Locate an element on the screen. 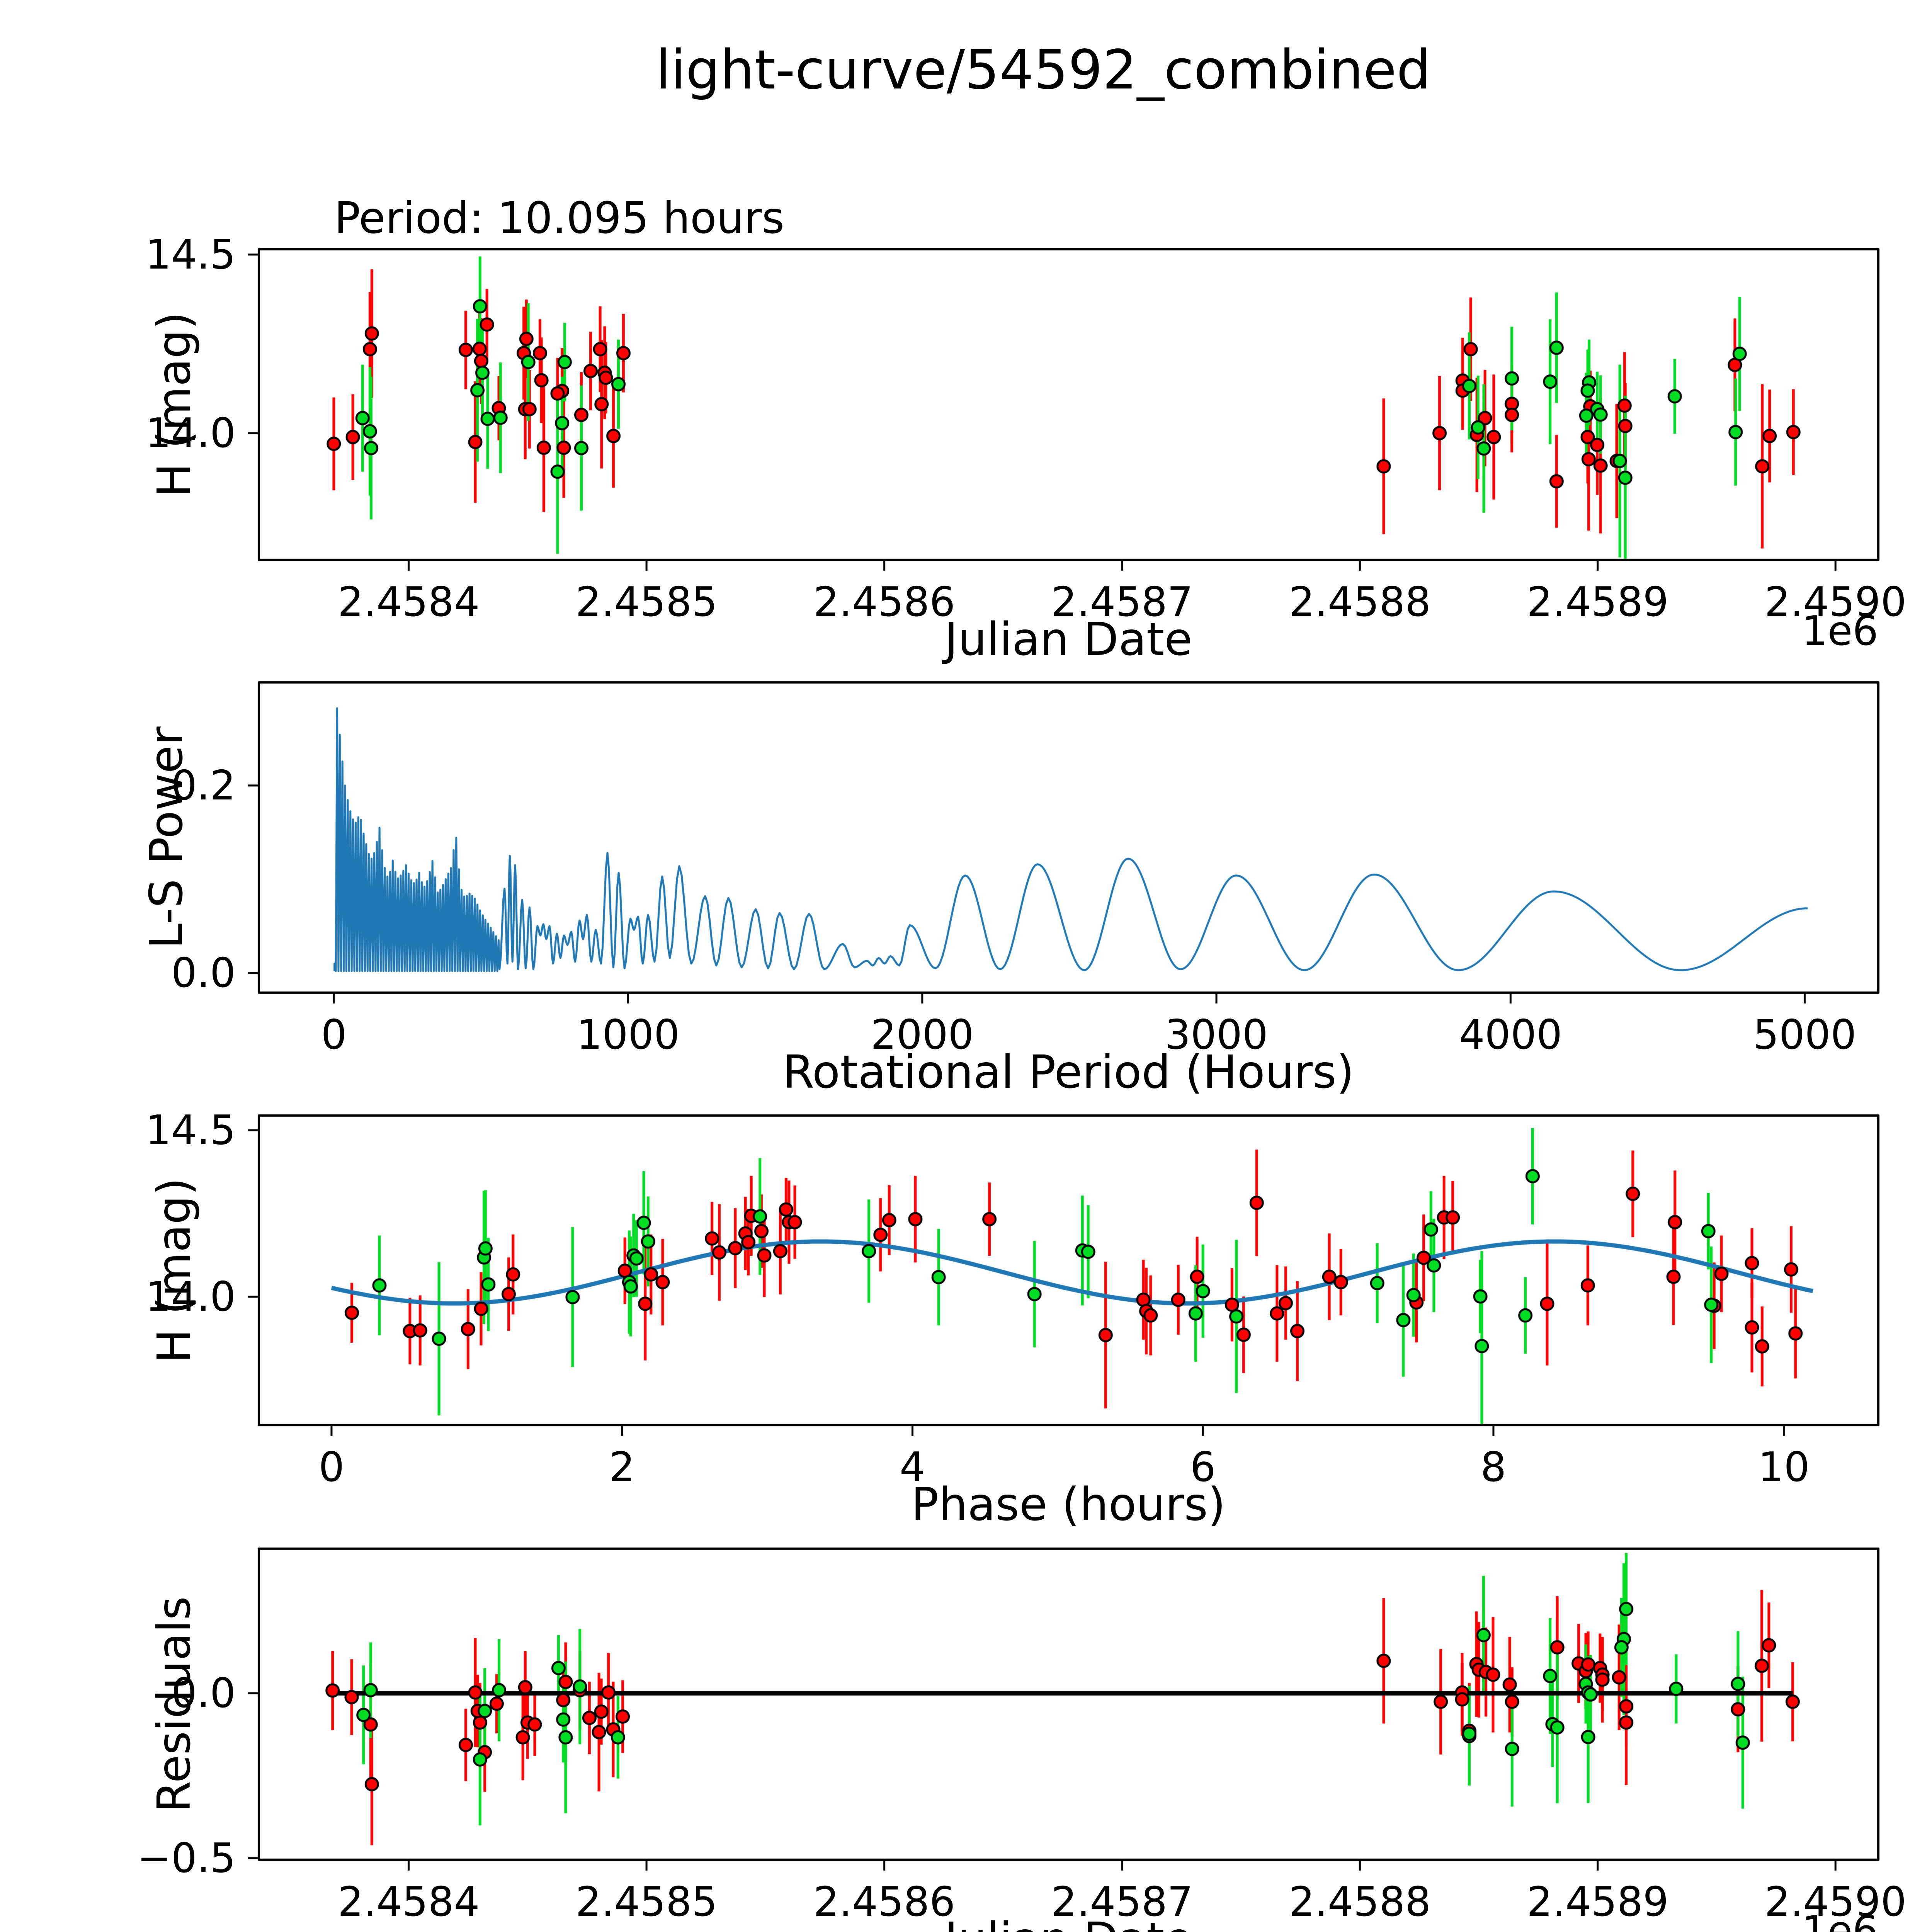  x-tick-label: 6 is located at coordinates (1203, 1468).